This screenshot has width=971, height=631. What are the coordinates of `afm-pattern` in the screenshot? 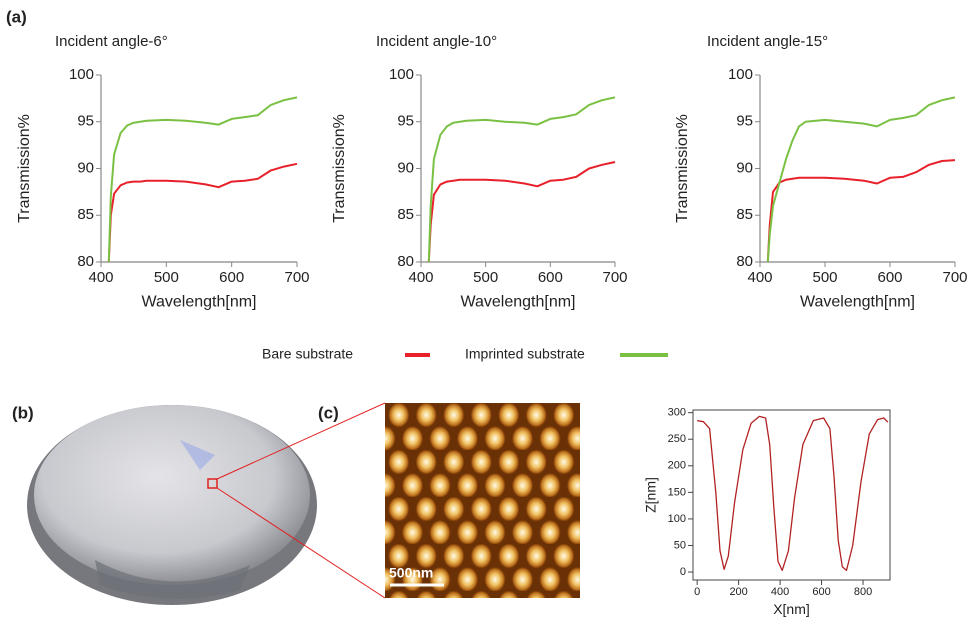 It's located at (482, 500).